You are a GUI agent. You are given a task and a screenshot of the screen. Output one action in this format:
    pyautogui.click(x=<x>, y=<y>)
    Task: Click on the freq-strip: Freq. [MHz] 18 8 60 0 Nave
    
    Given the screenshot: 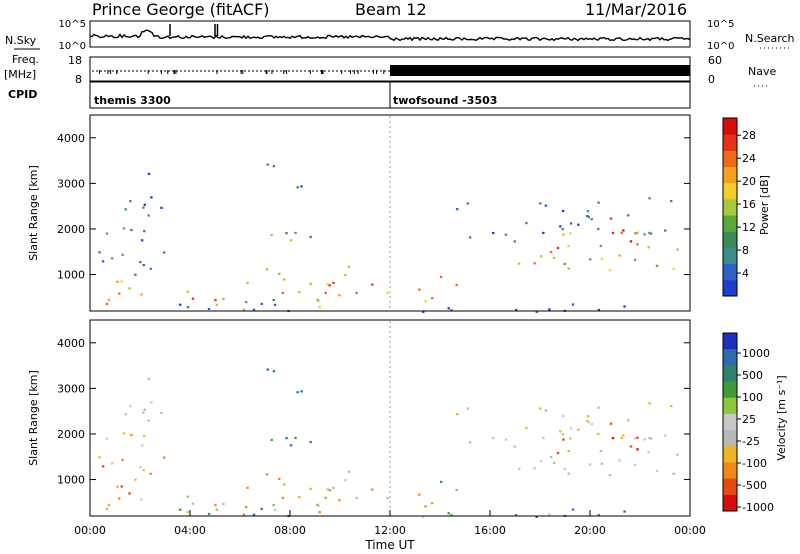 What is the action you would take?
    pyautogui.click(x=390, y=70)
    